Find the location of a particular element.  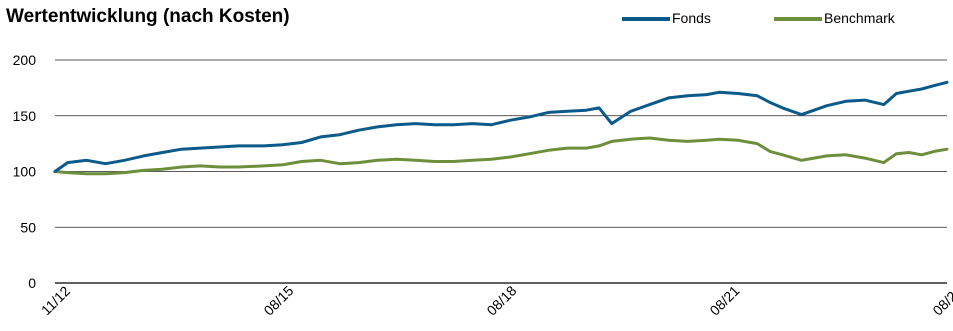

y-tick-label-100: 100 is located at coordinates (25, 172).